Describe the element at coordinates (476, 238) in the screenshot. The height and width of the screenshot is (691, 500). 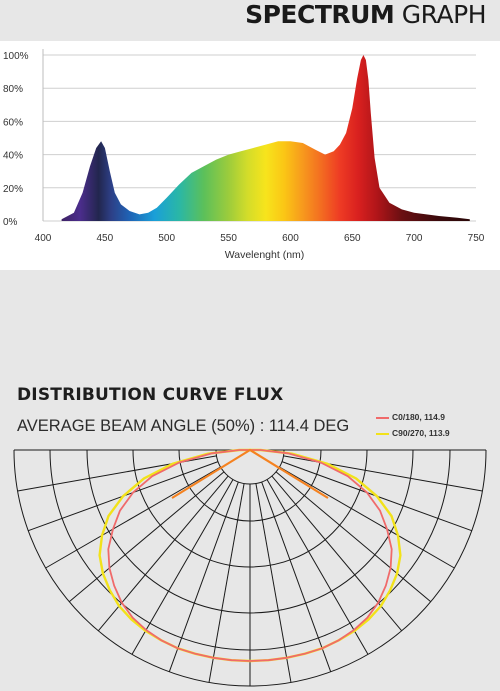
I see `x-tick-label: 750` at that location.